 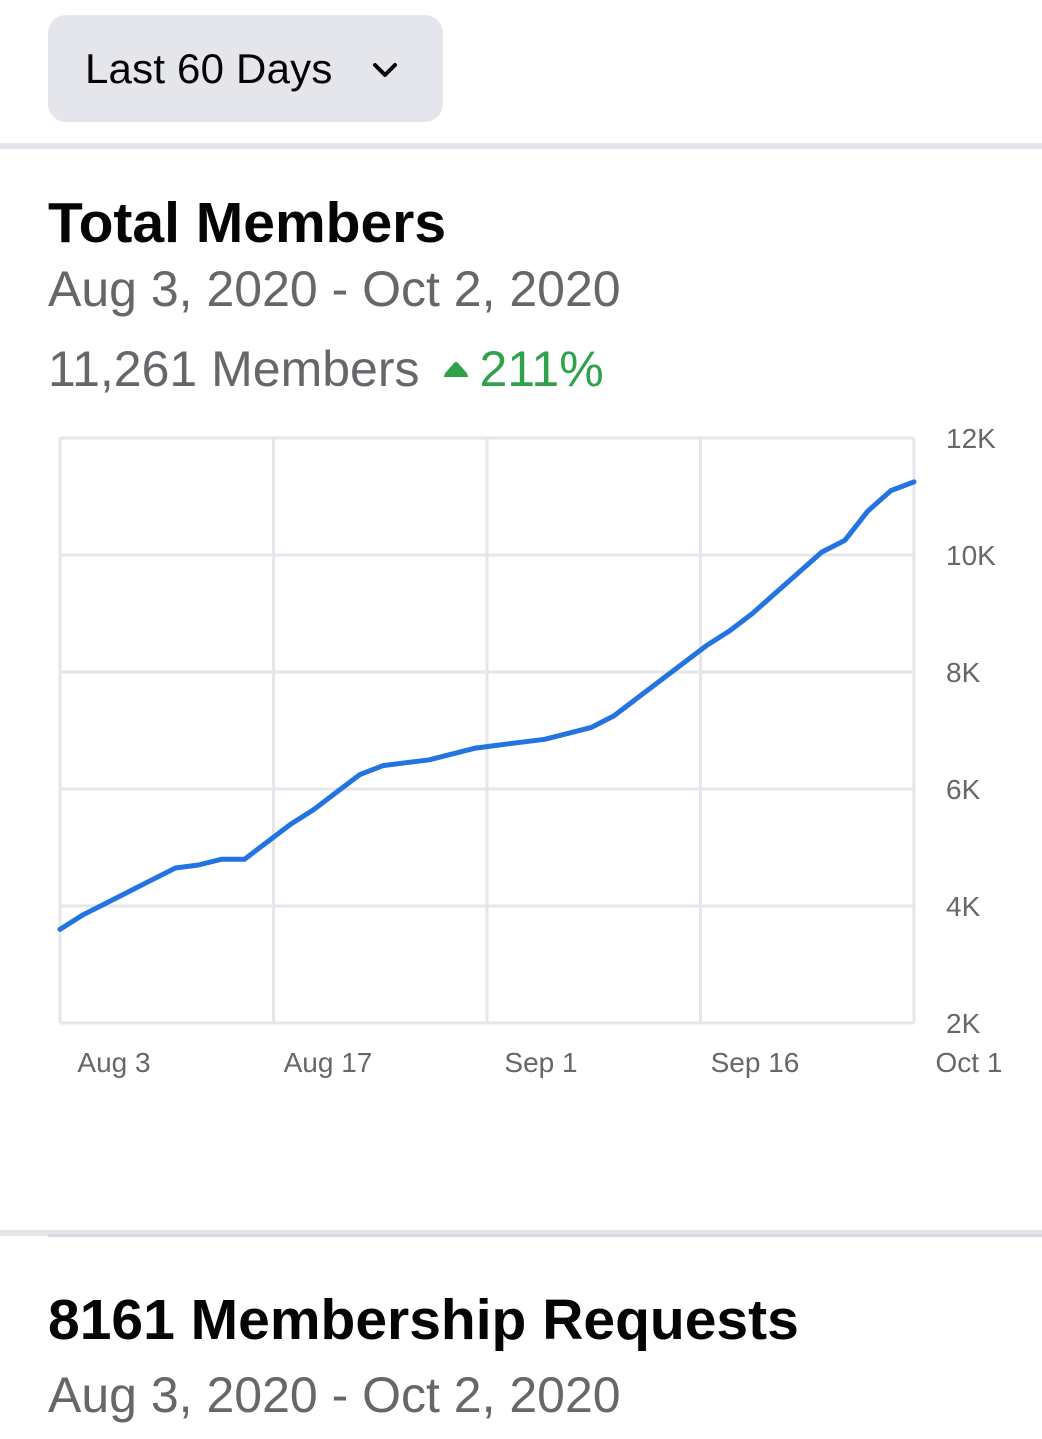 What do you see at coordinates (755, 1062) in the screenshot?
I see `x-tick-label: Sep 16` at bounding box center [755, 1062].